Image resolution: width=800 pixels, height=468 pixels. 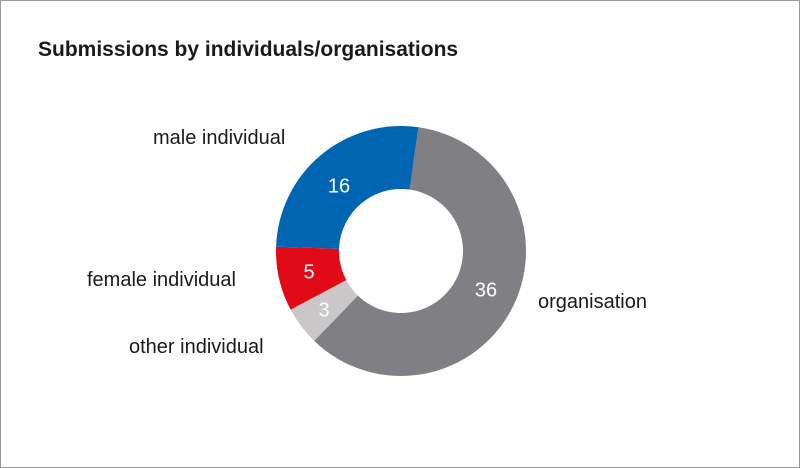 What do you see at coordinates (339, 186) in the screenshot?
I see `slice-value-label: 16` at bounding box center [339, 186].